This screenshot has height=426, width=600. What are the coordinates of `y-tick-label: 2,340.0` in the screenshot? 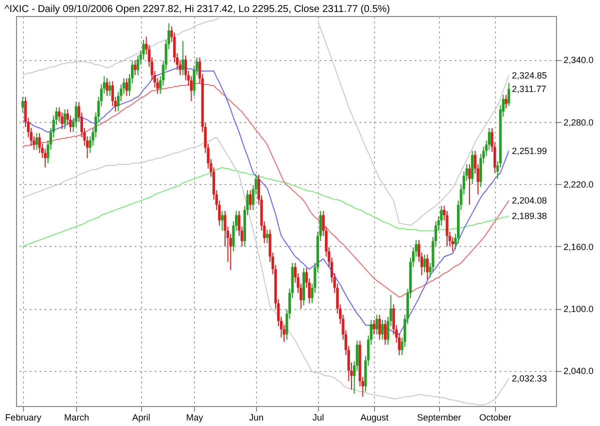 It's located at (579, 60).